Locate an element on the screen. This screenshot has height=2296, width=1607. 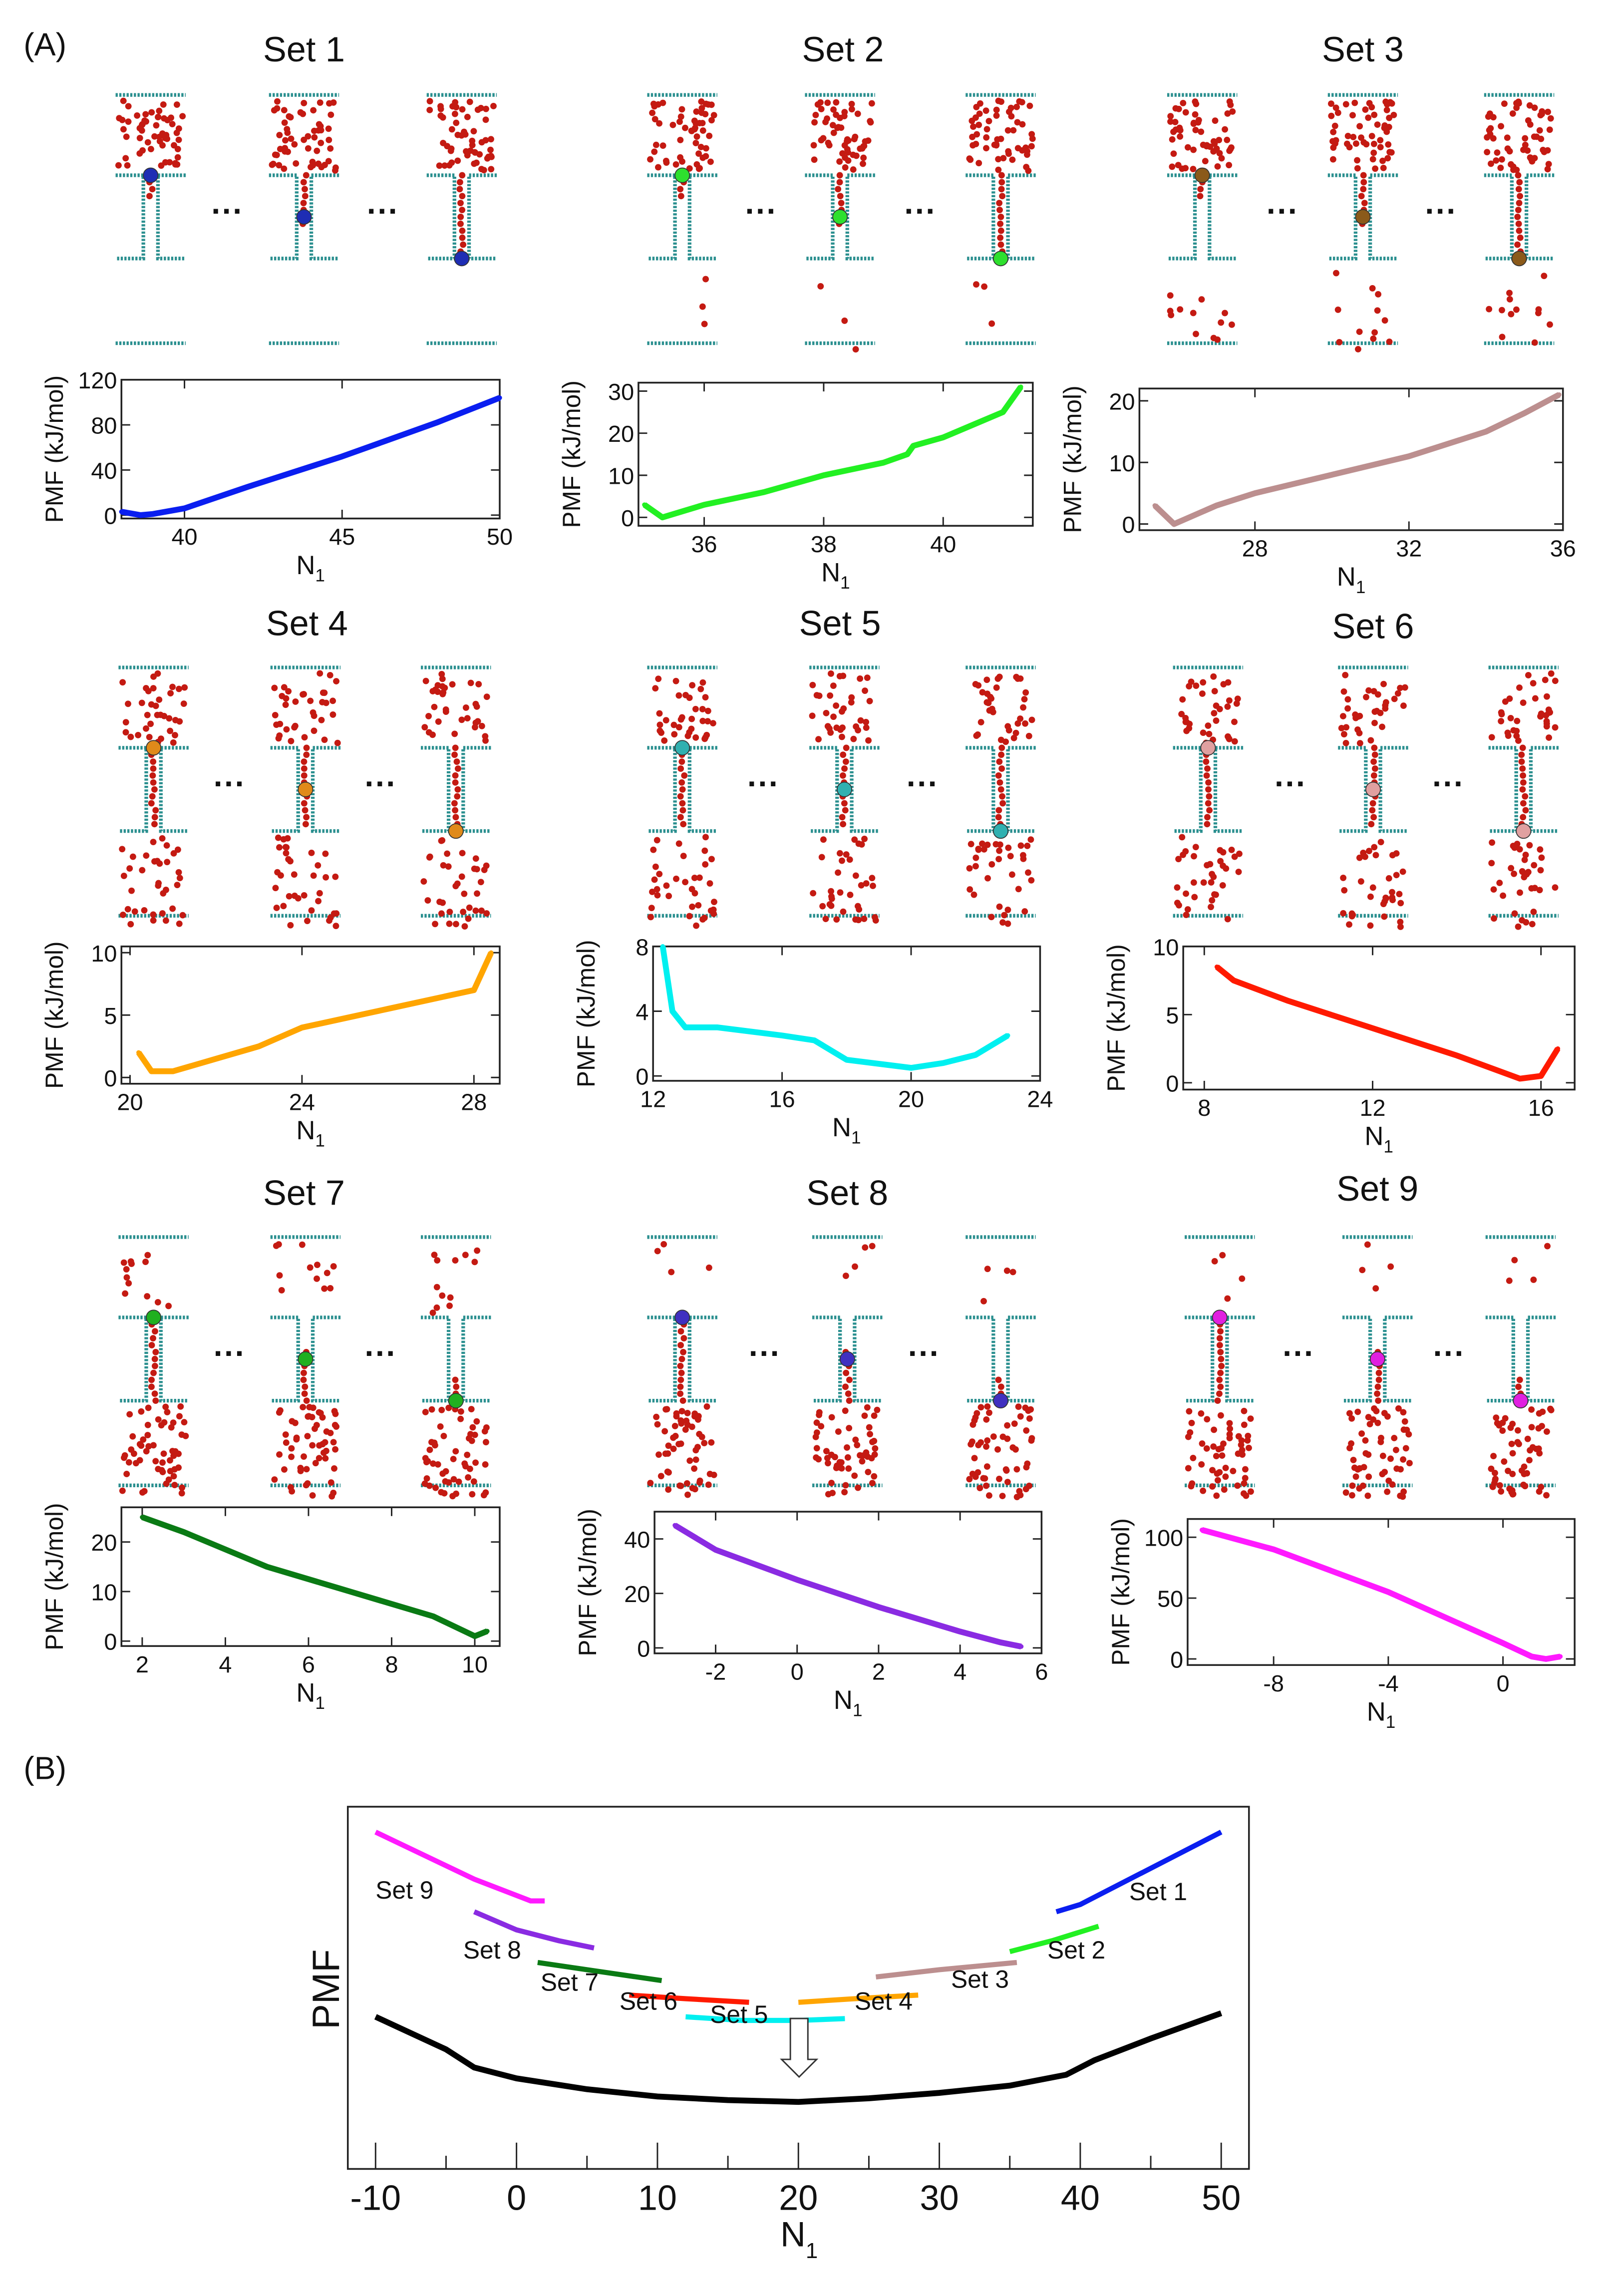
x-tick-label: 12 is located at coordinates (653, 1099).